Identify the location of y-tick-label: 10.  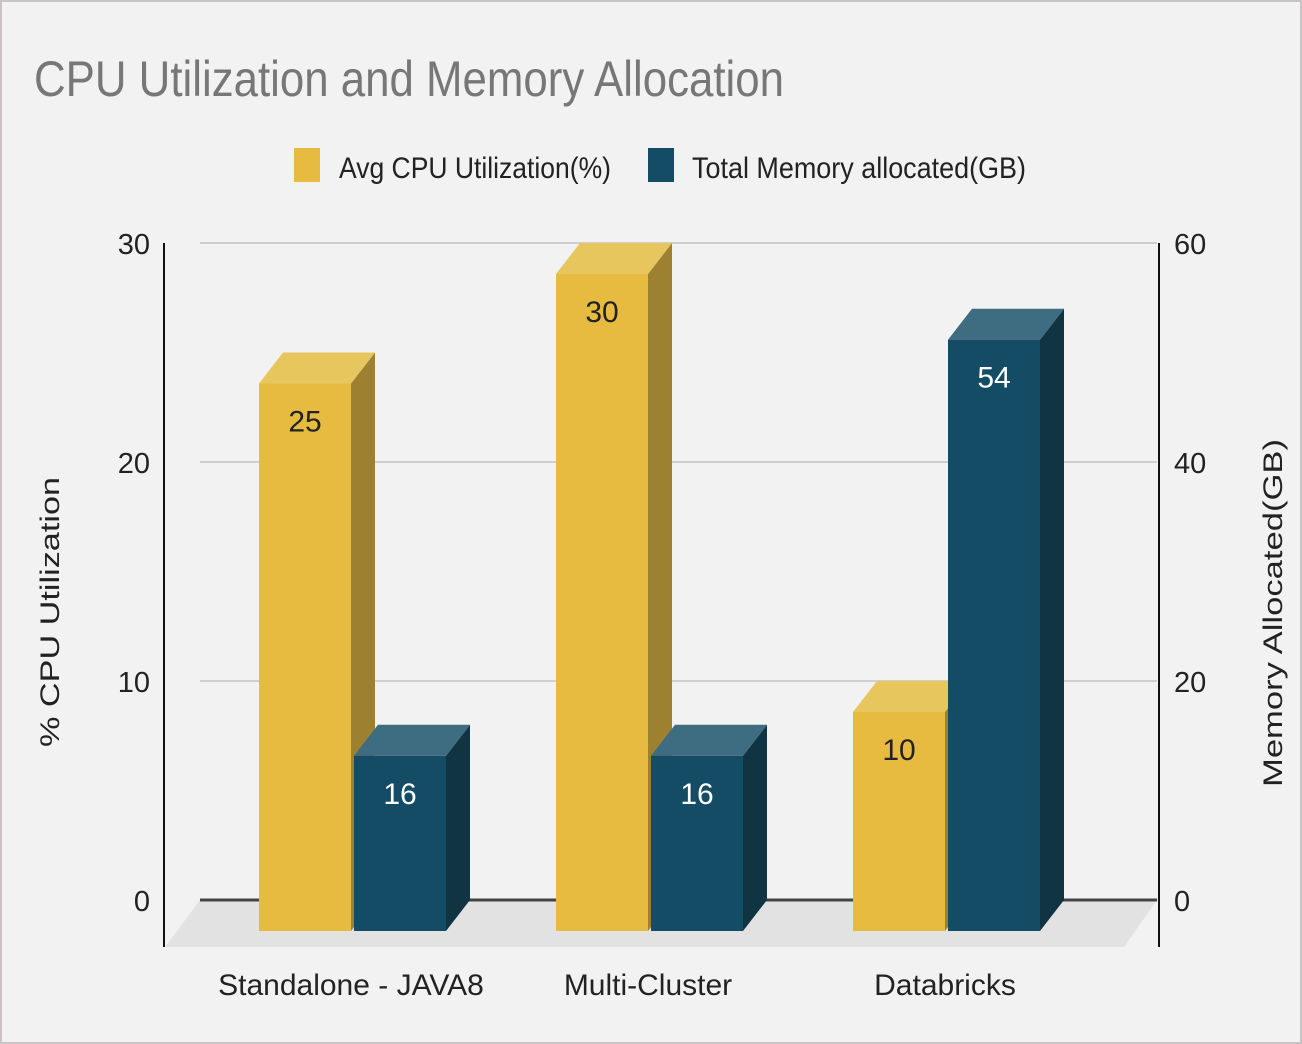
(134, 683).